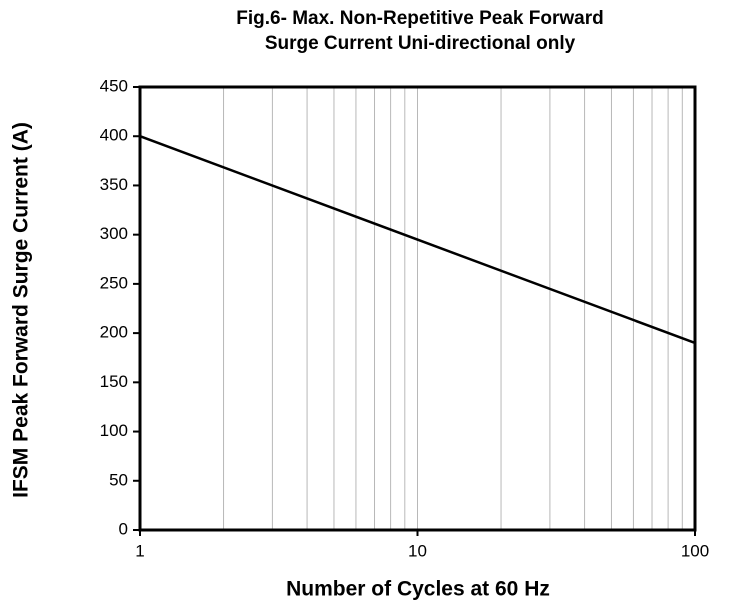 The image size is (735, 610). Describe the element at coordinates (420, 43) in the screenshot. I see `chart-title: Surge Current Uni-directional only` at that location.